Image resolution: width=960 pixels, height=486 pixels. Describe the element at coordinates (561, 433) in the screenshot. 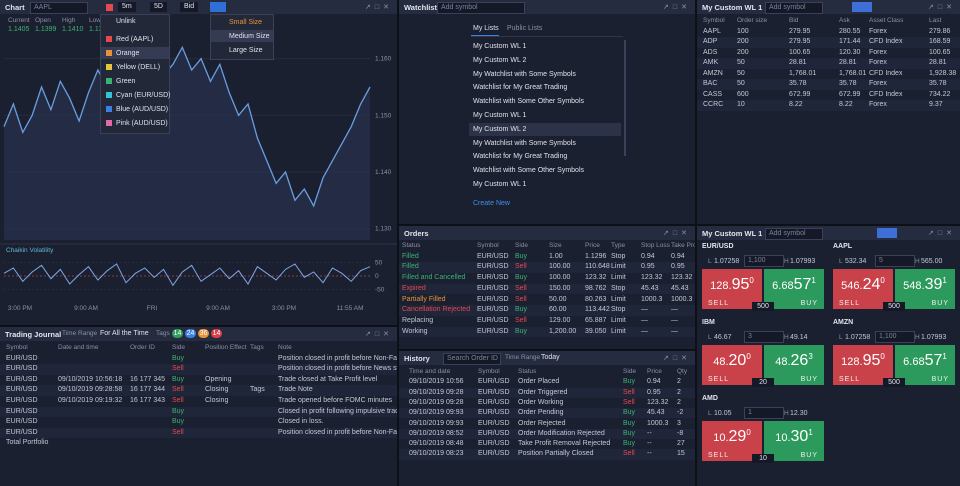

I see `cell: Order Modification Rejected` at that location.